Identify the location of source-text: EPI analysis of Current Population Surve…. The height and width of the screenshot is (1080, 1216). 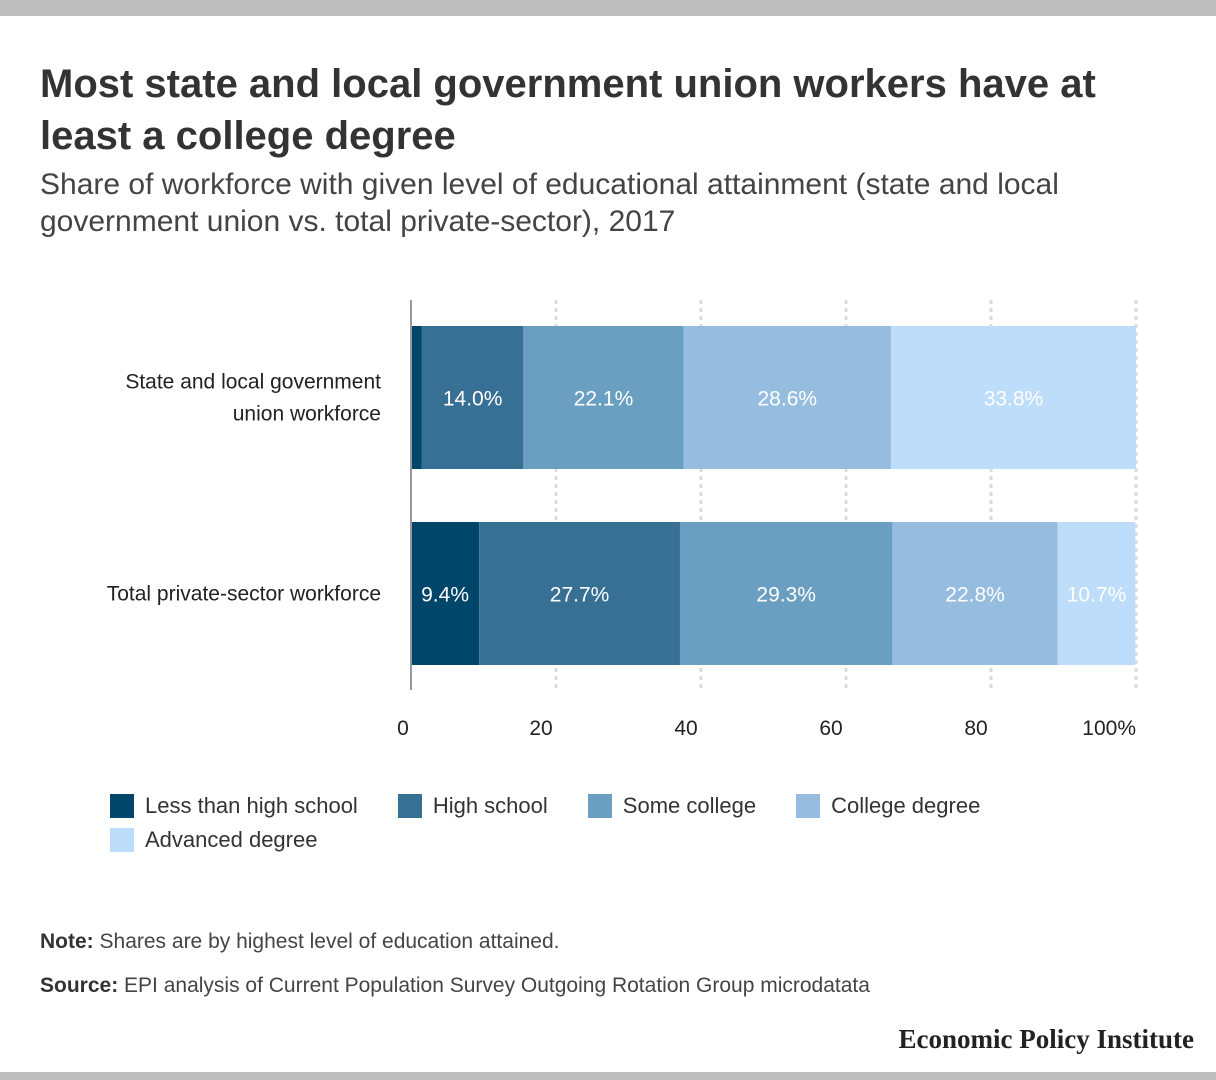
(497, 985).